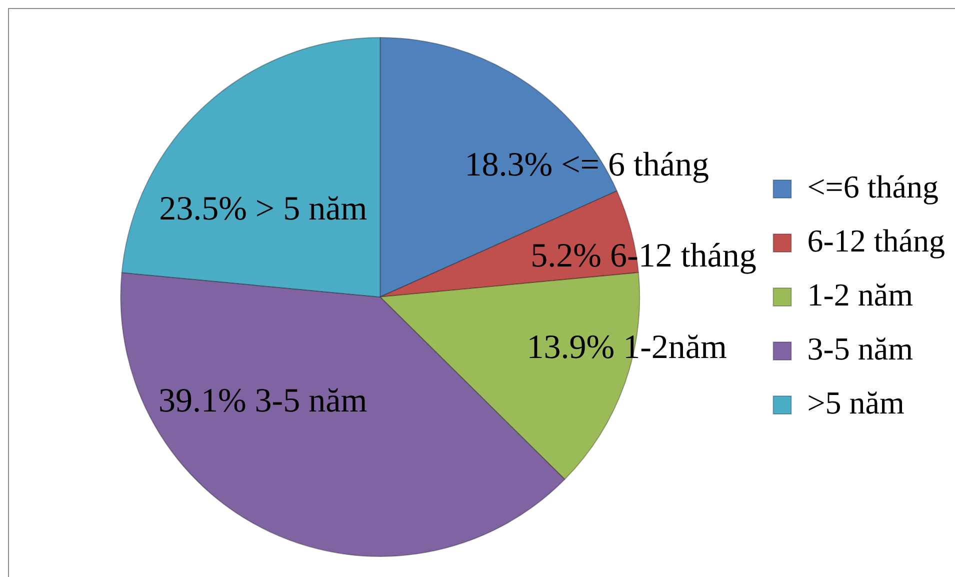 The height and width of the screenshot is (577, 955). What do you see at coordinates (860, 294) in the screenshot?
I see `legend-label: 1-2 năm` at bounding box center [860, 294].